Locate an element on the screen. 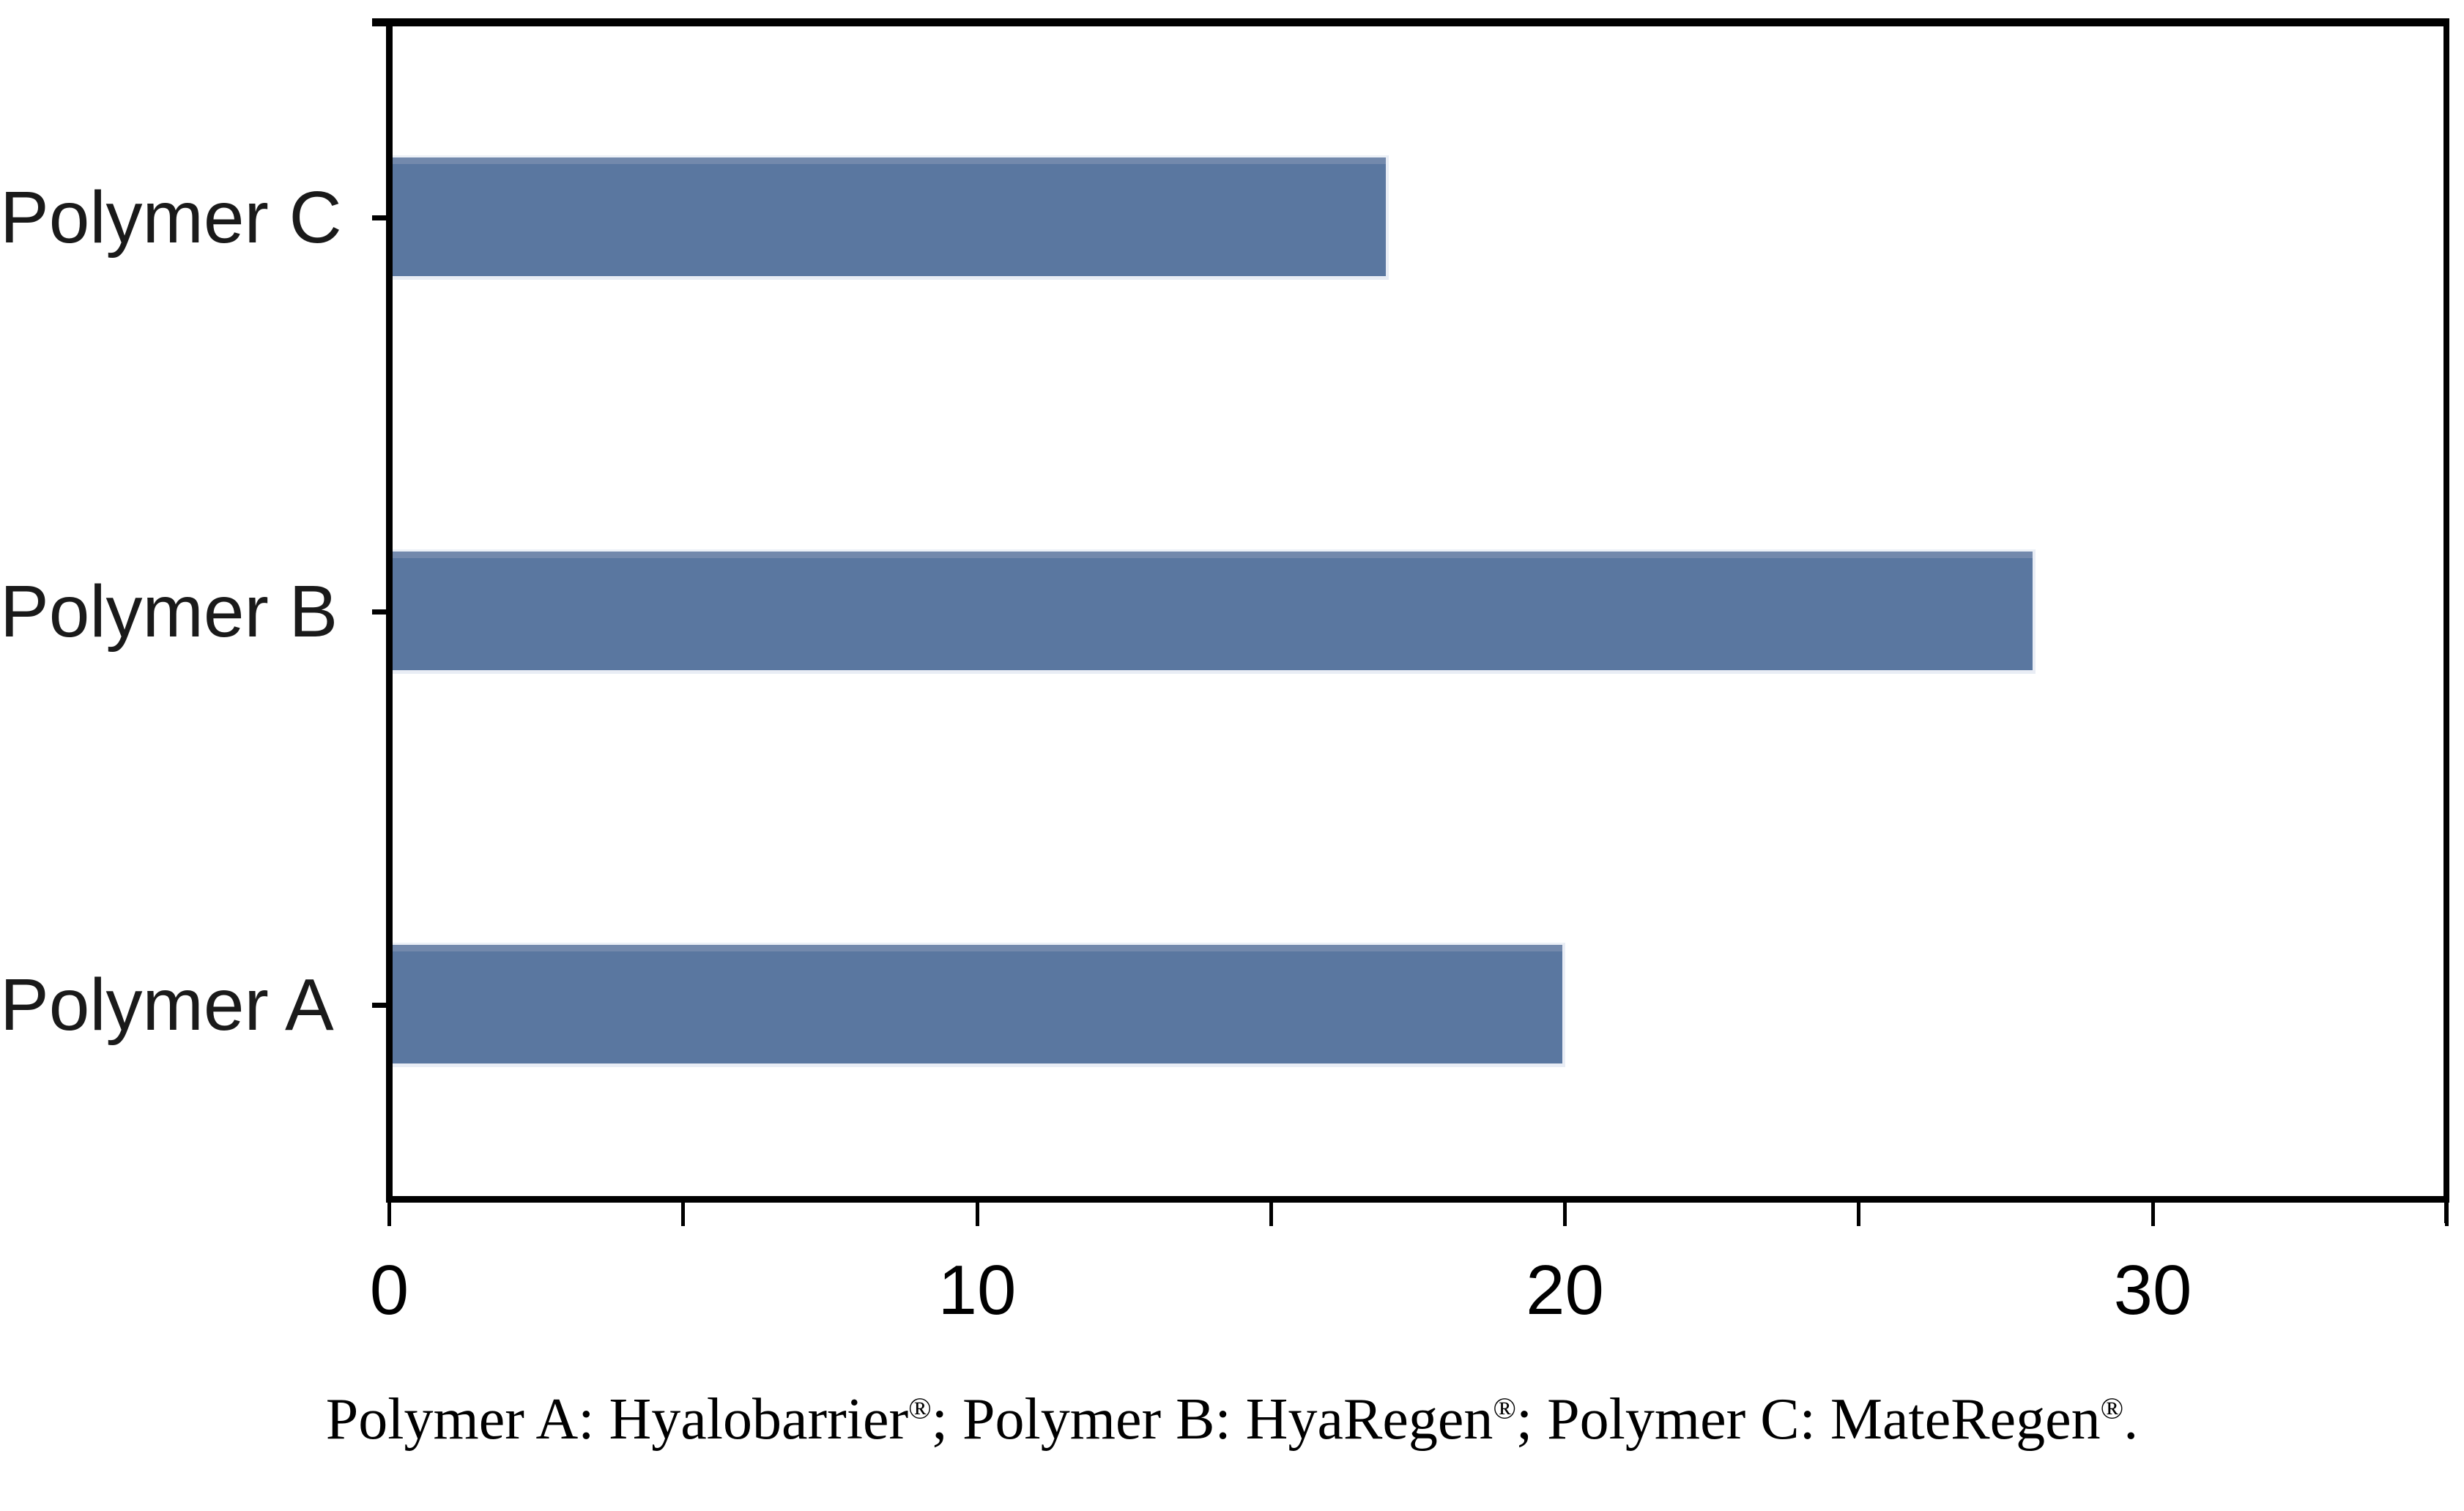  y-axis-tick-polymer-a is located at coordinates (382, 1005).